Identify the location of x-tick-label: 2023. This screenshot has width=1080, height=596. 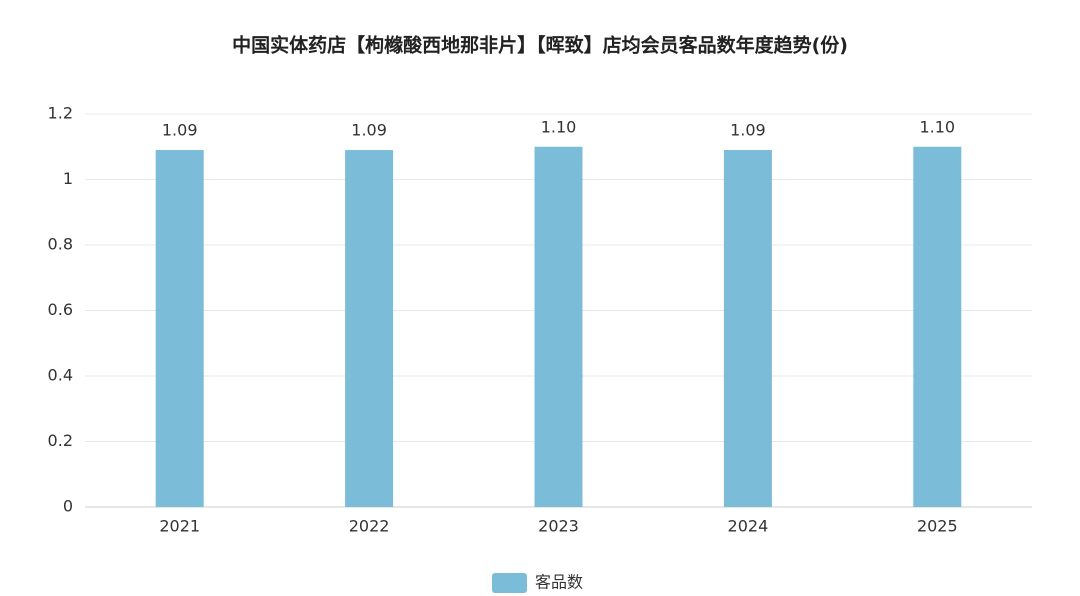
(558, 526).